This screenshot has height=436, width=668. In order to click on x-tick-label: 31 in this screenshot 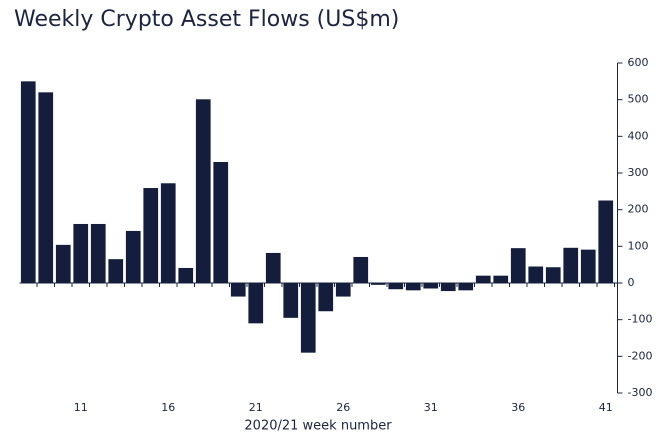, I will do `click(431, 407)`.